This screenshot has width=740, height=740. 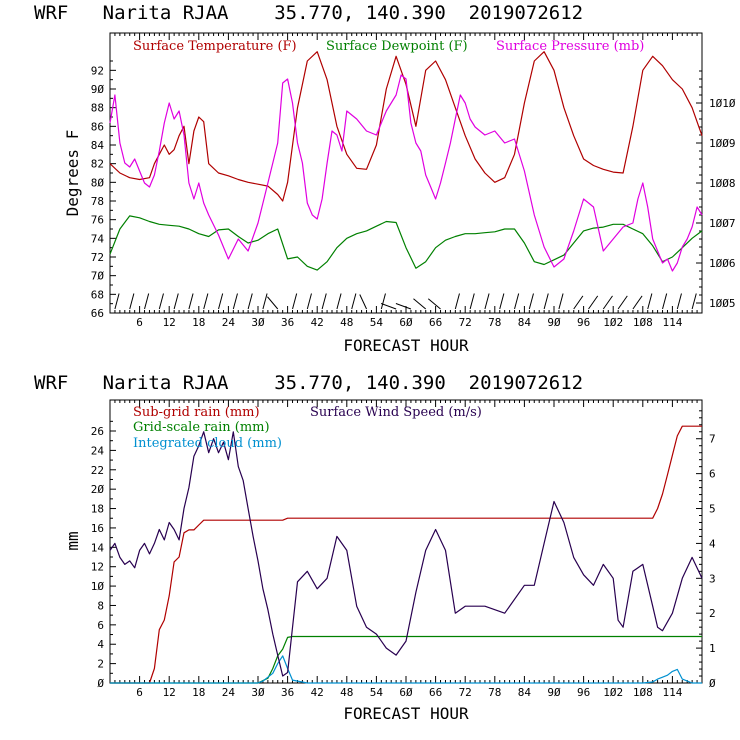 What do you see at coordinates (396, 412) in the screenshot?
I see `legend-surface-wind-speed: Surface Wind Speed (m/s)` at bounding box center [396, 412].